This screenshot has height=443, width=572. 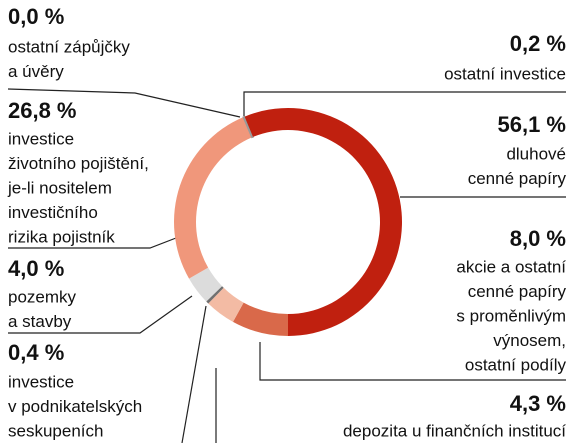 I want to click on value-label: 0,0 %, so click(x=36, y=16).